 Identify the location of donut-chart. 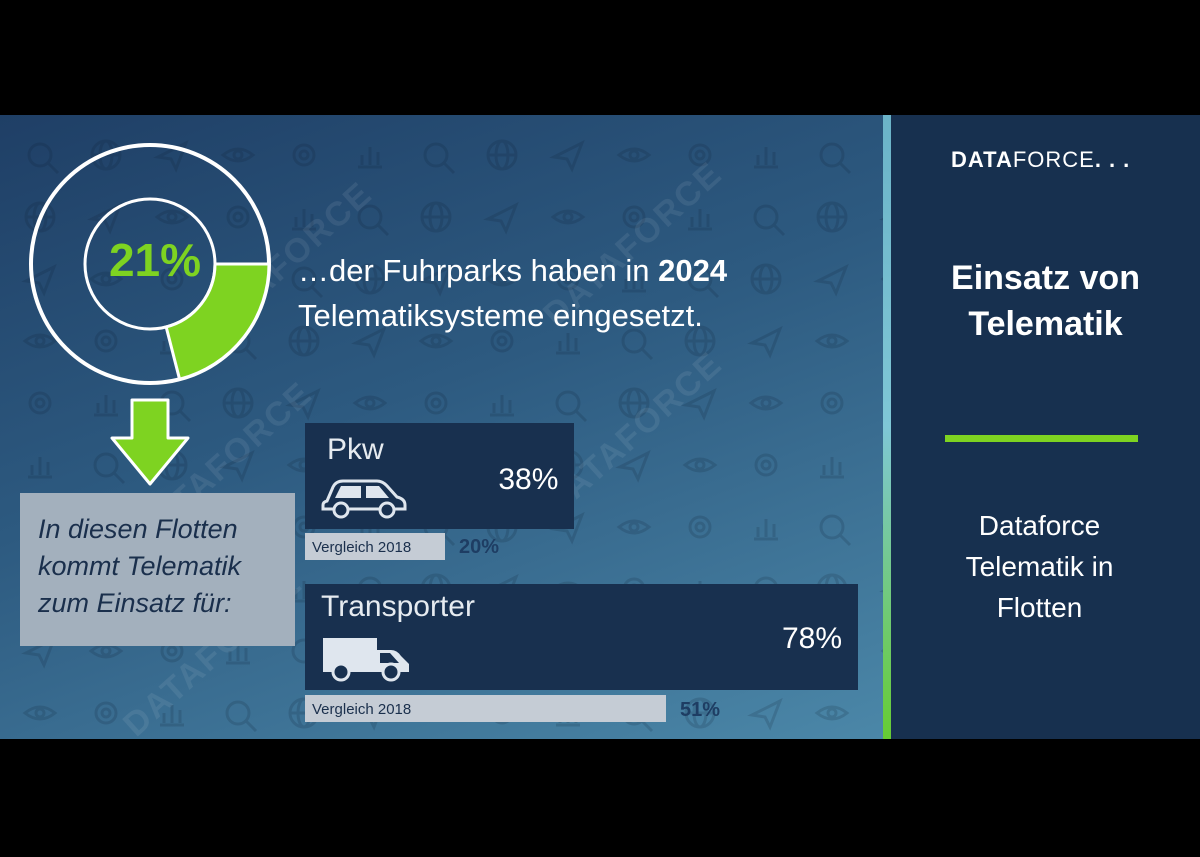
(150, 264).